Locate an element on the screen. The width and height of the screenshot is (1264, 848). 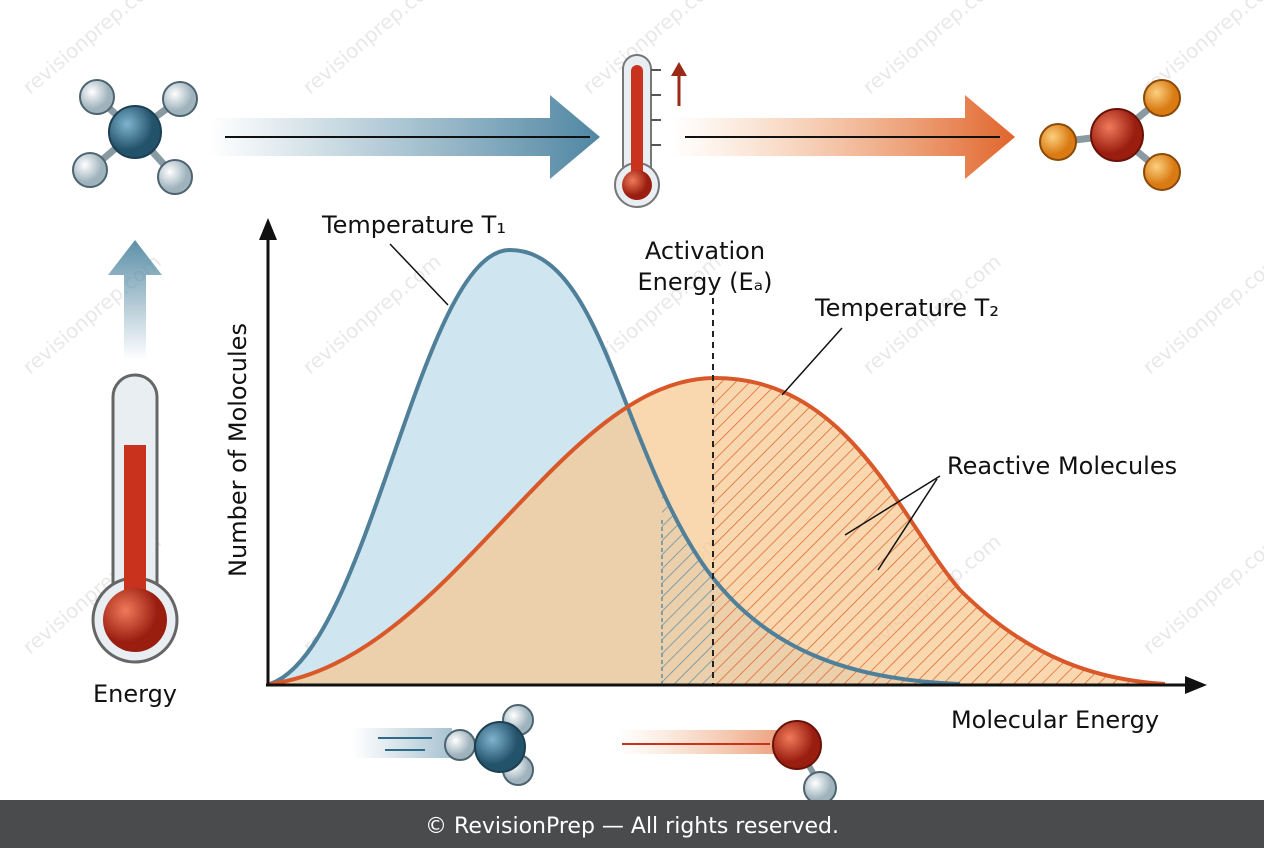
footer-bar is located at coordinates (632, 824).